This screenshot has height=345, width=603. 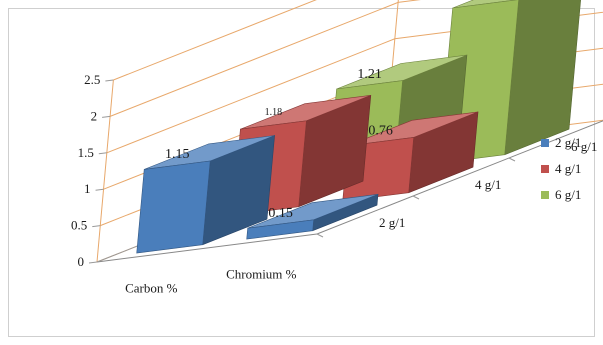 I want to click on y-axis-ticks: 0 0.5 1 1.5 2 2.5, so click(x=92, y=170).